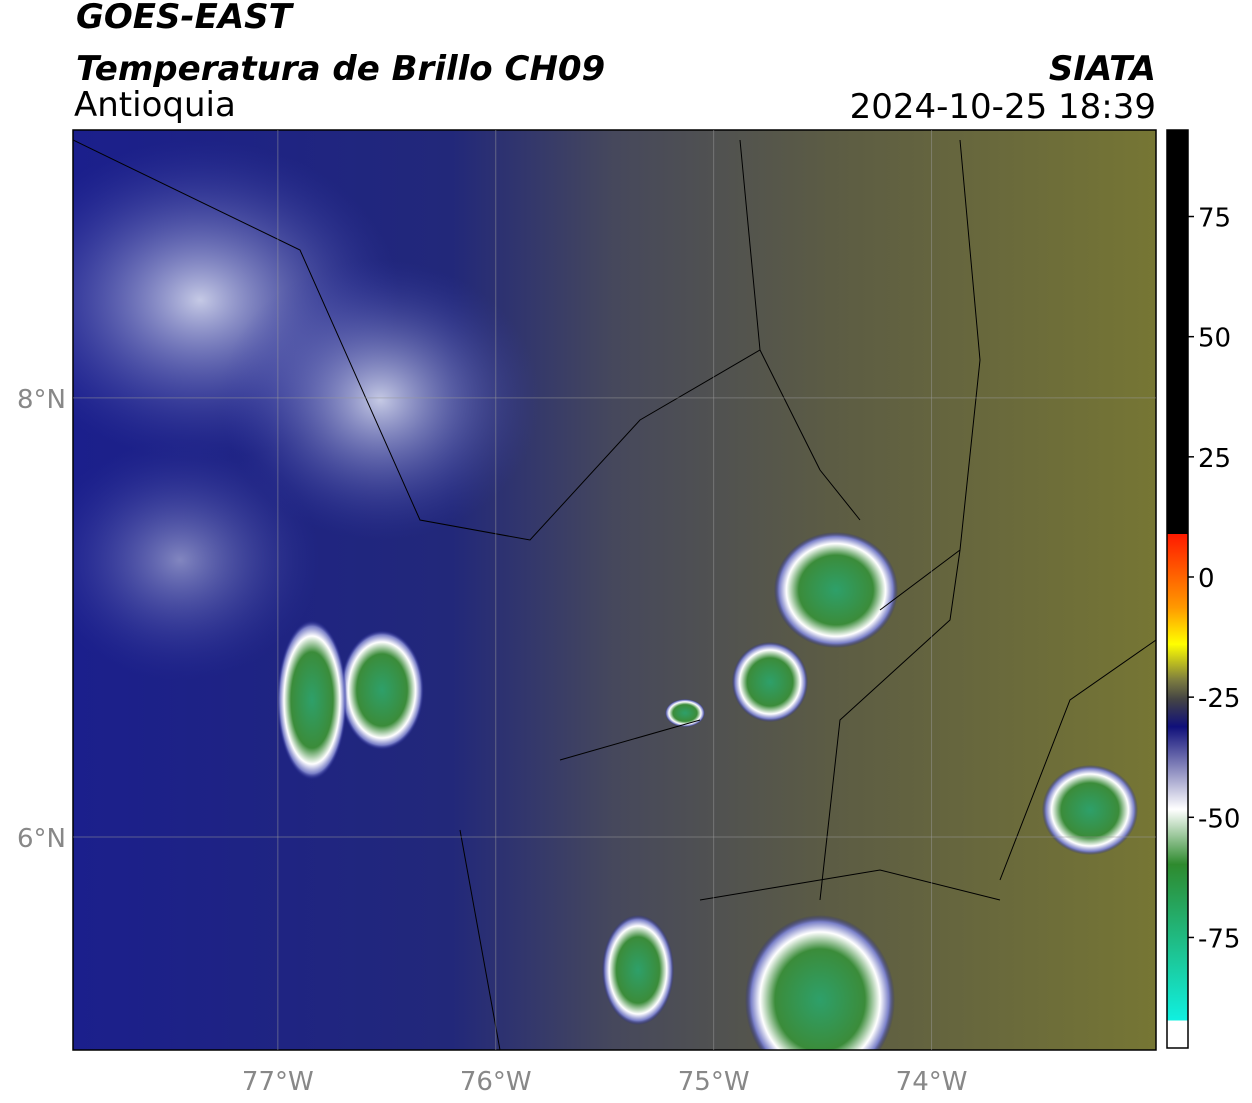  What do you see at coordinates (714, 1082) in the screenshot?
I see `x-tick-label: 75°W` at bounding box center [714, 1082].